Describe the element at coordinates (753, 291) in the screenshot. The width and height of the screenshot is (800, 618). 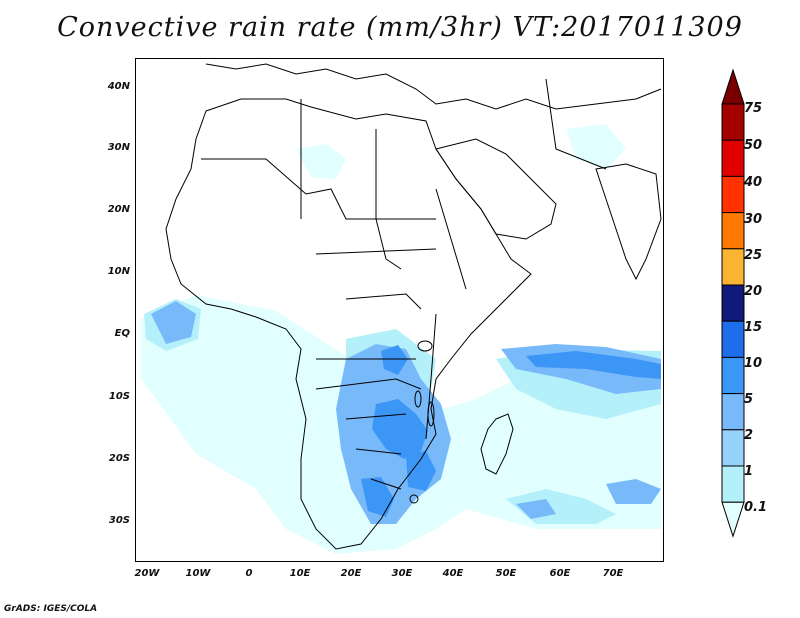
I see `colorbar-label-20: 20` at that location.